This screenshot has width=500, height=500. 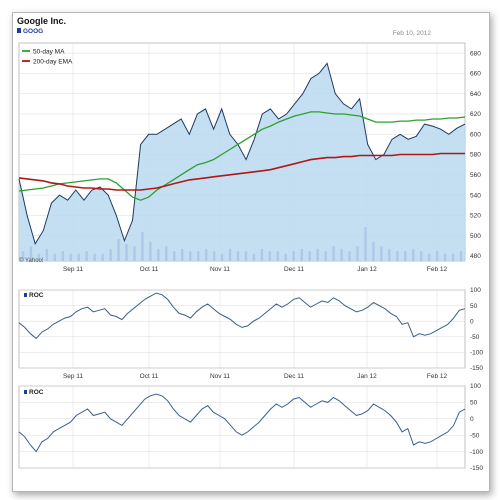 I want to click on yahoo-credit: © Yahoo!, so click(x=31, y=260).